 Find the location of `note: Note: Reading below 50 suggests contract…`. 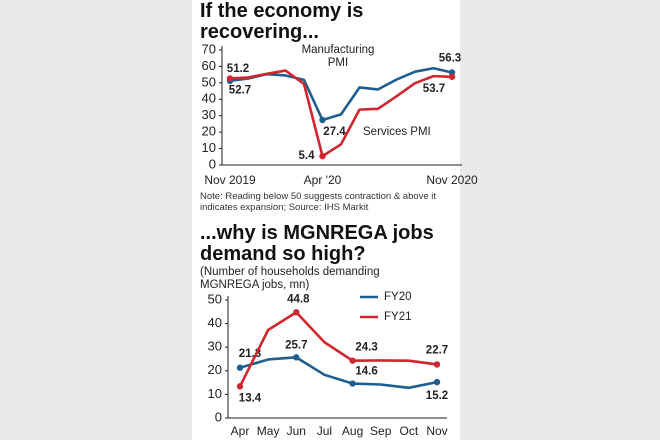

note: Note: Reading below 50 suggests contract… is located at coordinates (318, 202).